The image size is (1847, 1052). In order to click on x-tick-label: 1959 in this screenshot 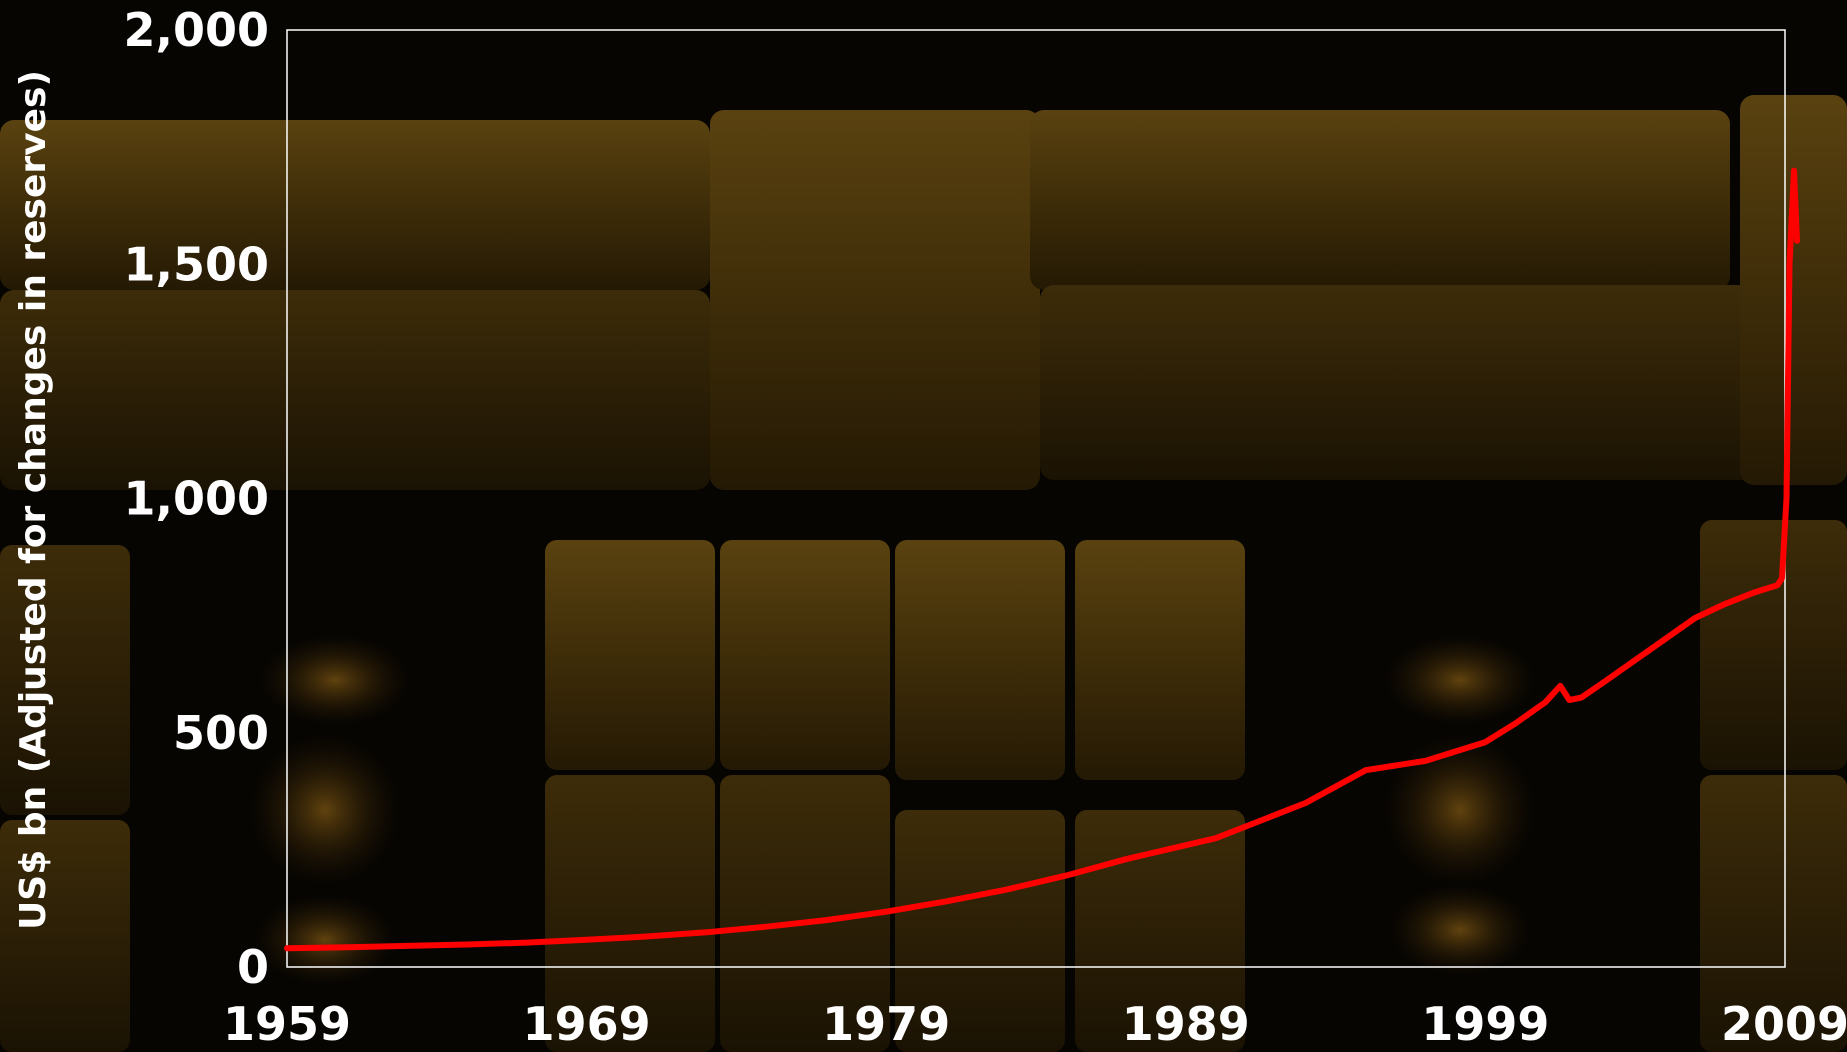, I will do `click(287, 1024)`.